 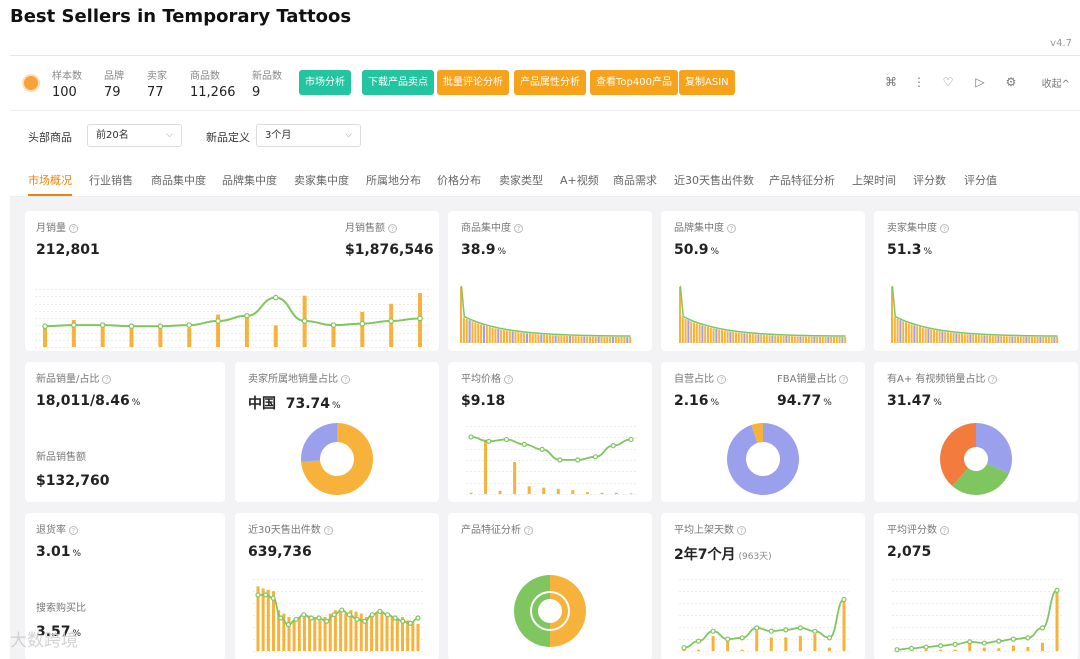 What do you see at coordinates (977, 620) in the screenshot?
I see `series-line` at bounding box center [977, 620].